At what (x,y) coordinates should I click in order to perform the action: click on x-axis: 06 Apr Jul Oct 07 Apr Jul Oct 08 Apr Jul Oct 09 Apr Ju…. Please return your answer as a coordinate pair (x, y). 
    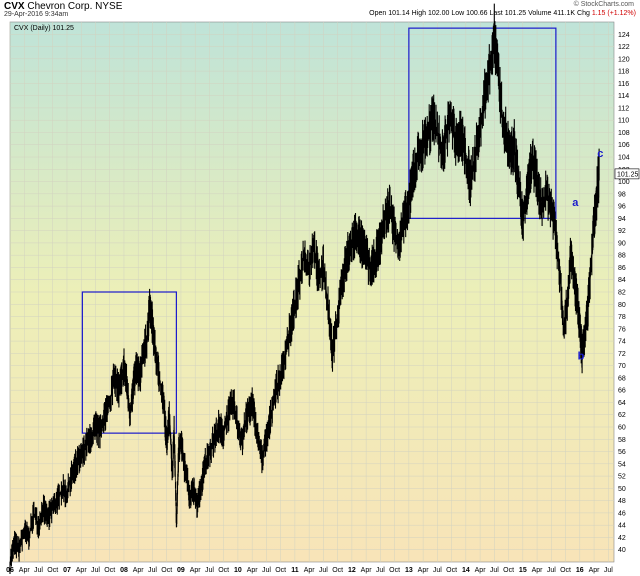
    Looking at the image, I should click on (309, 570).